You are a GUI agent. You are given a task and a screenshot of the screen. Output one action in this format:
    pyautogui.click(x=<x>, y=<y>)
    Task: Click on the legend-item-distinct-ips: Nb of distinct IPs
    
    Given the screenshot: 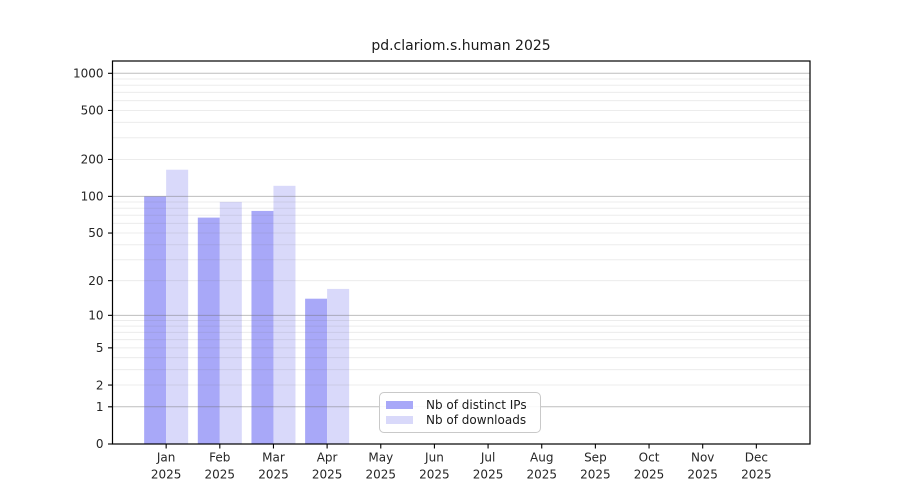 What is the action you would take?
    pyautogui.click(x=459, y=404)
    